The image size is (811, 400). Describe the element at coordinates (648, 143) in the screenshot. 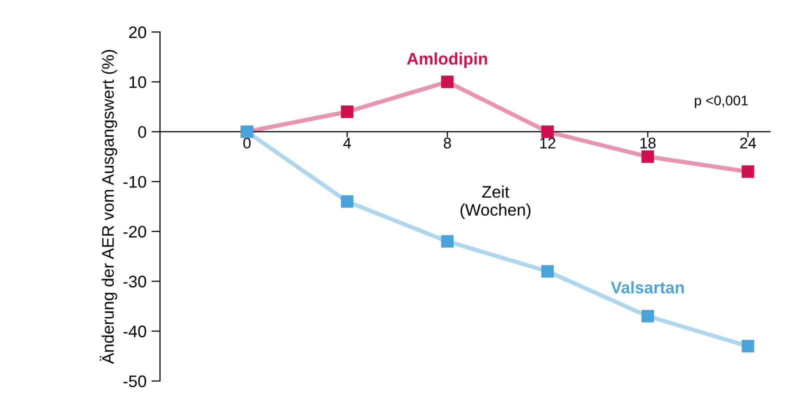

I see `x-tick-label: 18` at that location.